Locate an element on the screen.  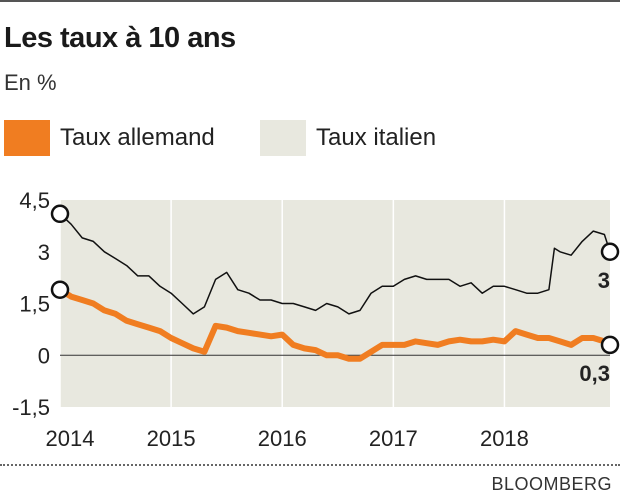
y-tick-label: 0 is located at coordinates (44, 355).